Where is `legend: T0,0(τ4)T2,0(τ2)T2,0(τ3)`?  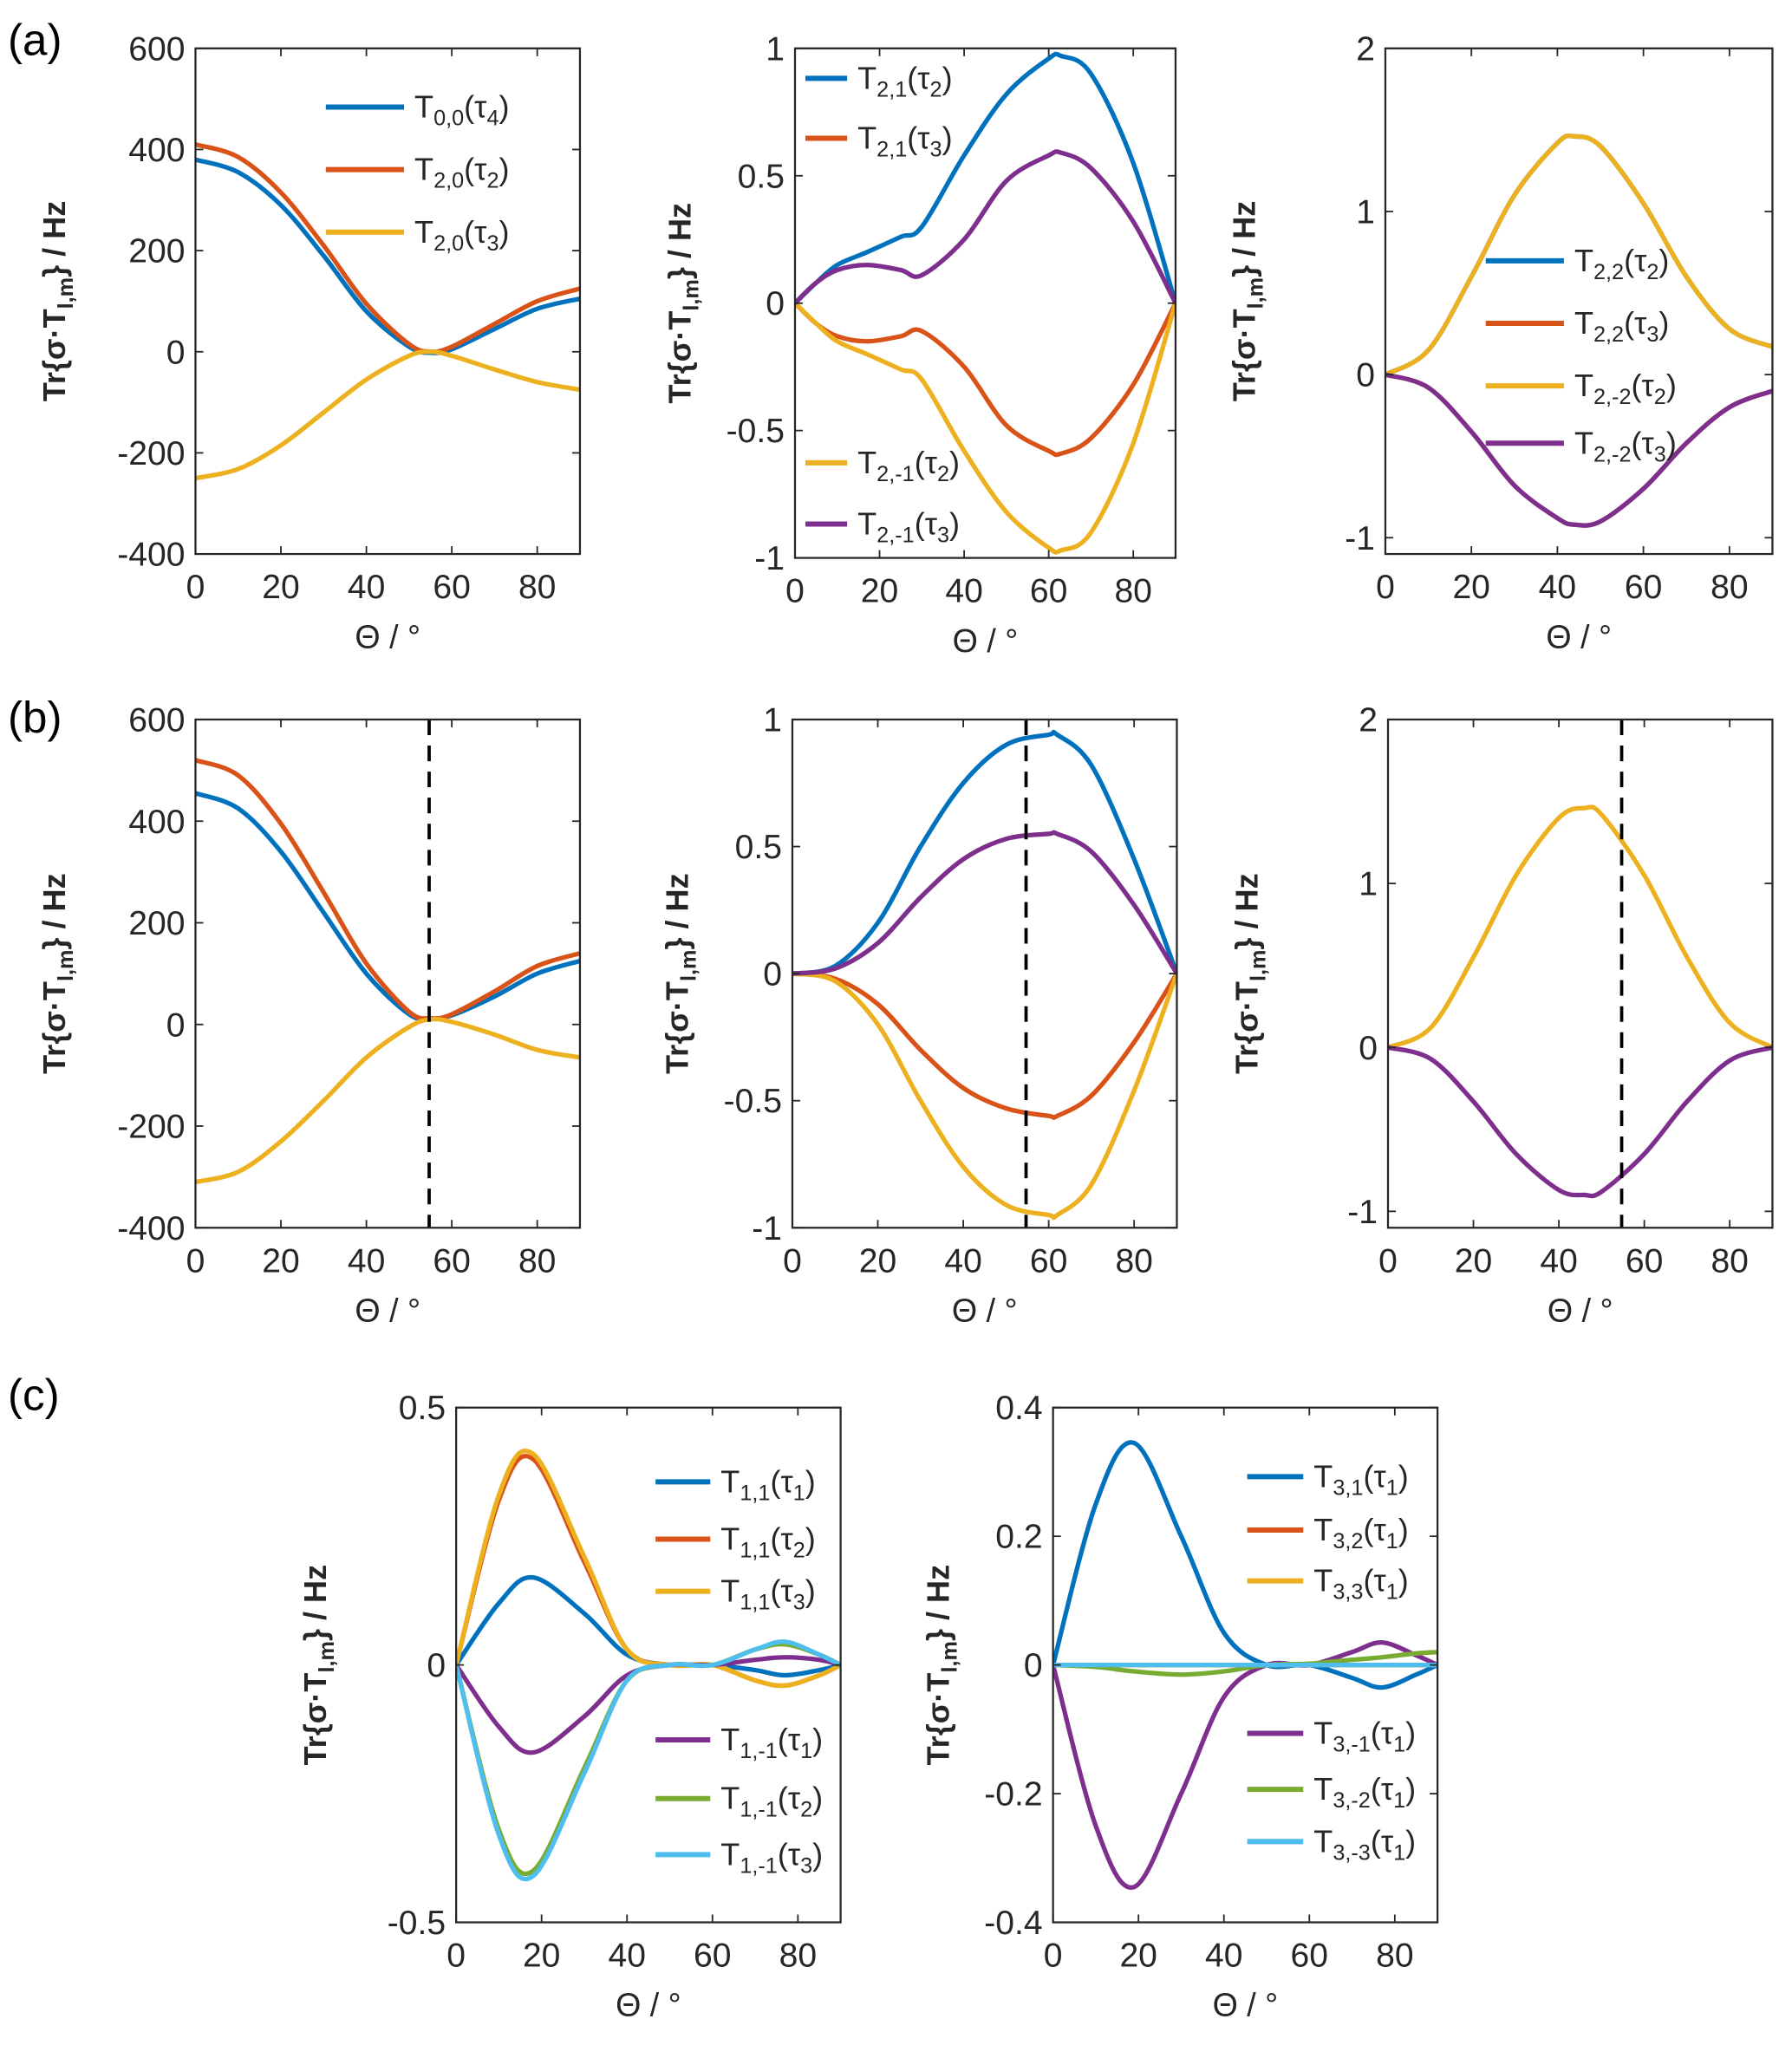 legend: T0,0(τ4)T2,0(τ2)T2,0(τ3) is located at coordinates (417, 172).